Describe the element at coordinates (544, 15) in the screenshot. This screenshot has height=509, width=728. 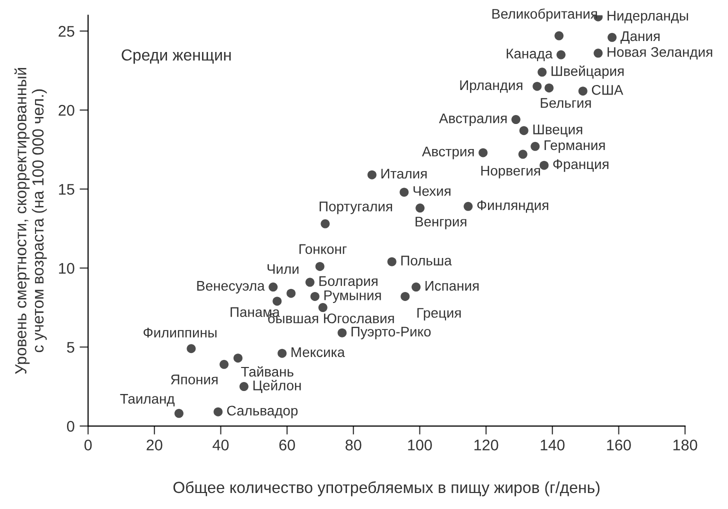
I see `annotation: Великобритания` at that location.